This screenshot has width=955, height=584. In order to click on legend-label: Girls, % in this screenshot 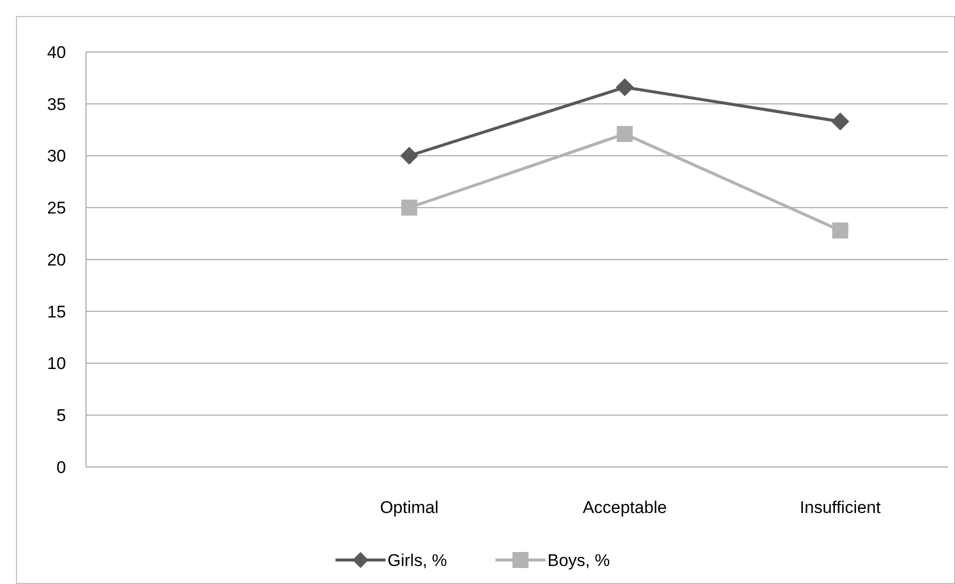, I will do `click(417, 560)`.